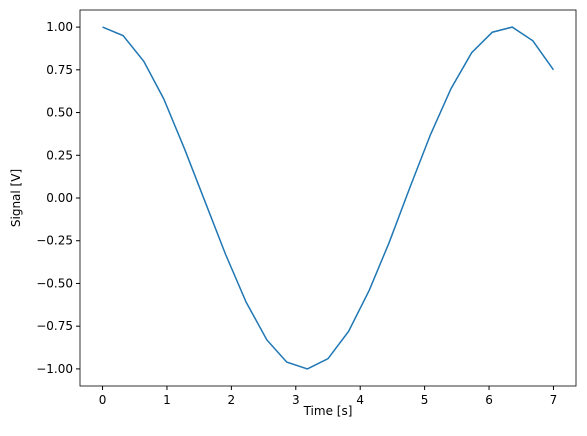 The width and height of the screenshot is (587, 436). Describe the element at coordinates (328, 411) in the screenshot. I see `x-axis-label: Time [s]` at that location.